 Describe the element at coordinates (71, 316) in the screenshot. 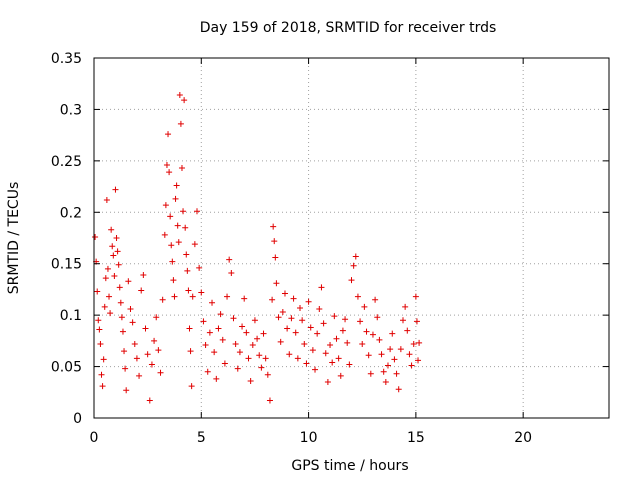

I see `y-tick-label: 0.1` at that location.